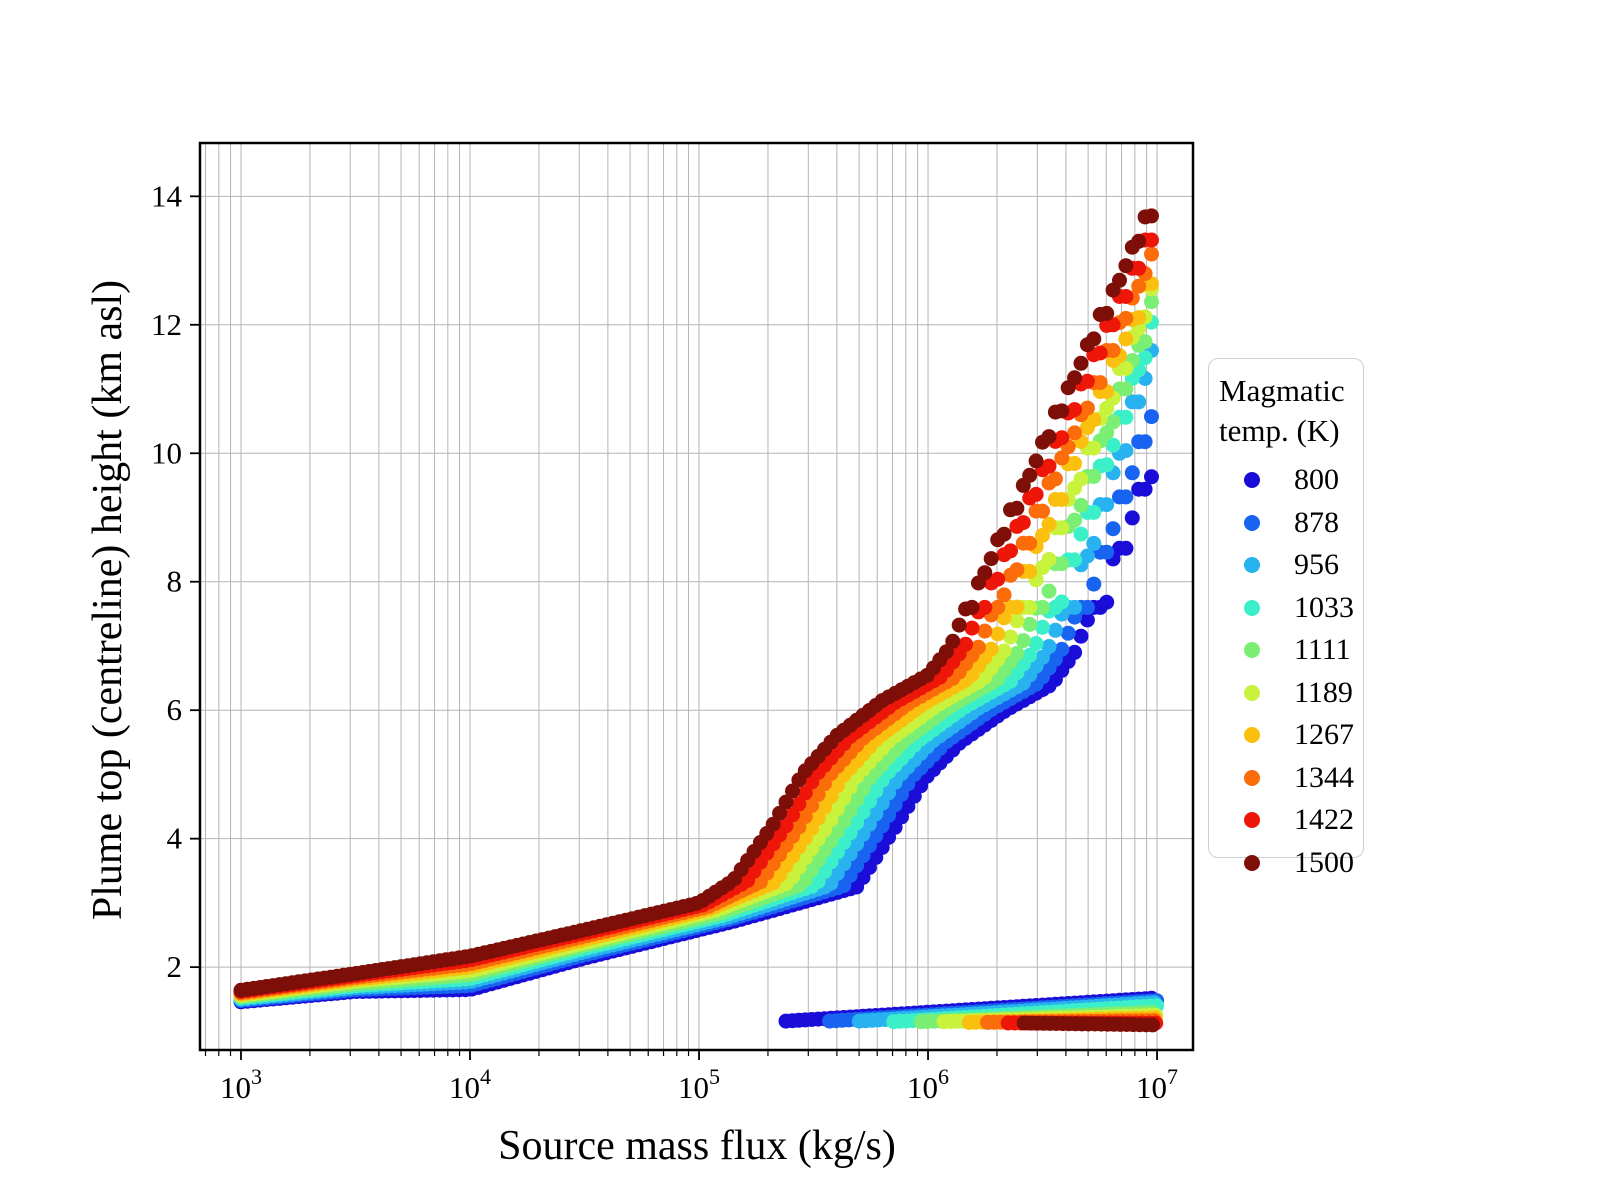 This screenshot has width=1600, height=1200. Describe the element at coordinates (1252, 820) in the screenshot. I see `legend-marker-1422-icon` at that location.